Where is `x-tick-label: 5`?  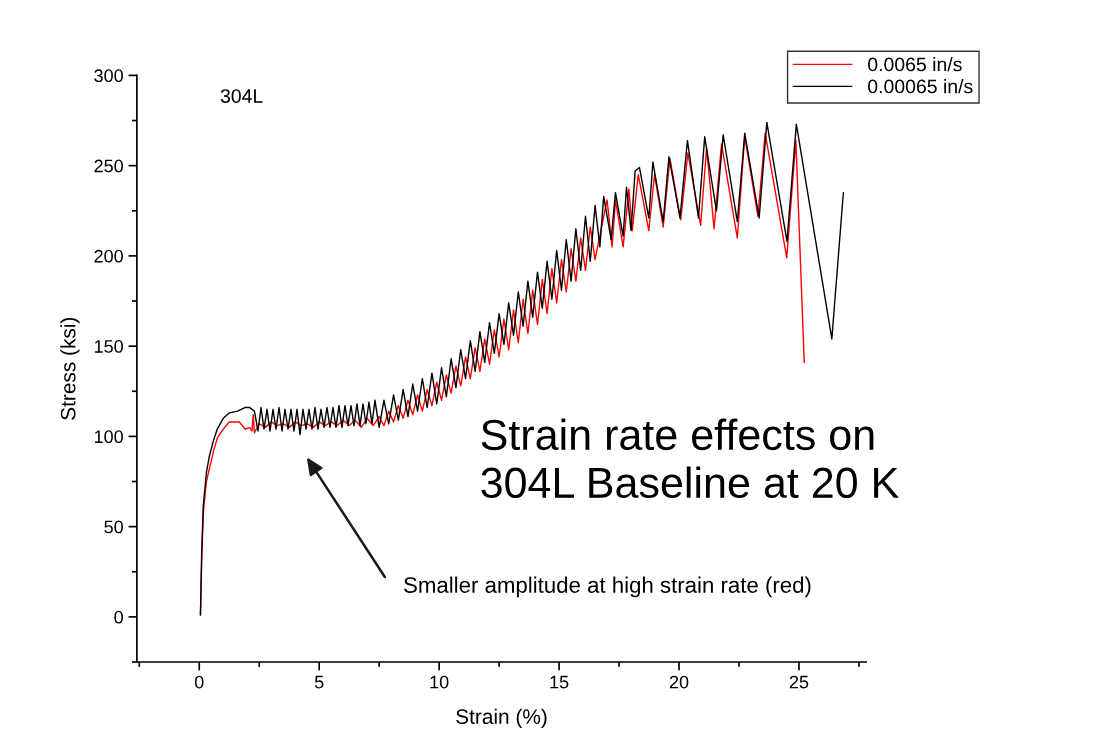 x-tick-label: 5 is located at coordinates (319, 682).